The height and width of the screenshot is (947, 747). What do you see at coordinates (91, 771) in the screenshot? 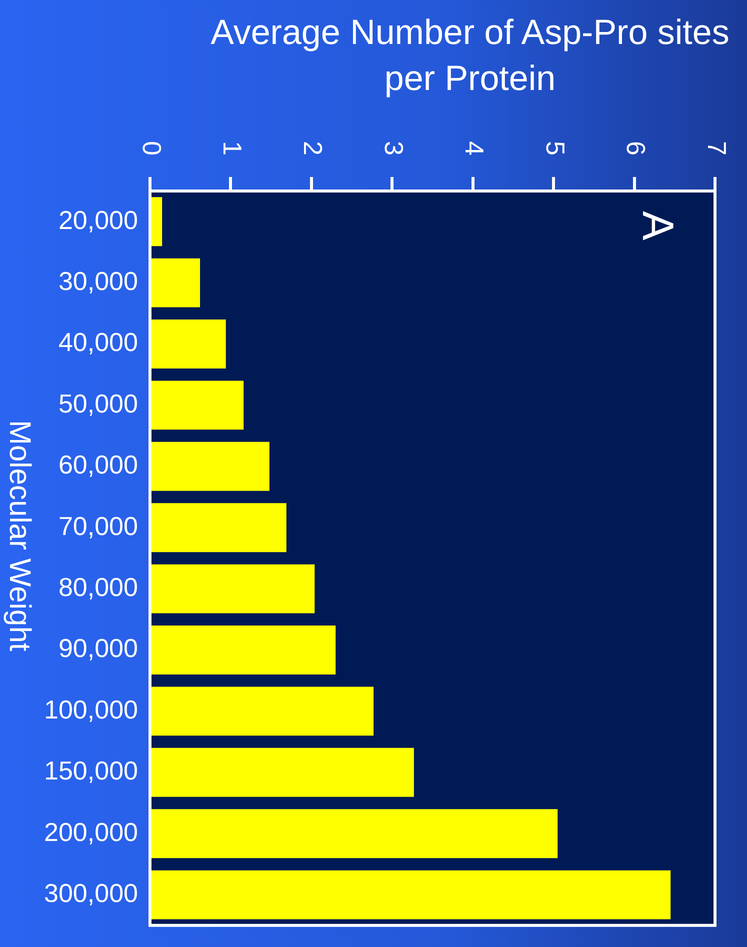
I see `y-tick-label: 150,000` at bounding box center [91, 771].